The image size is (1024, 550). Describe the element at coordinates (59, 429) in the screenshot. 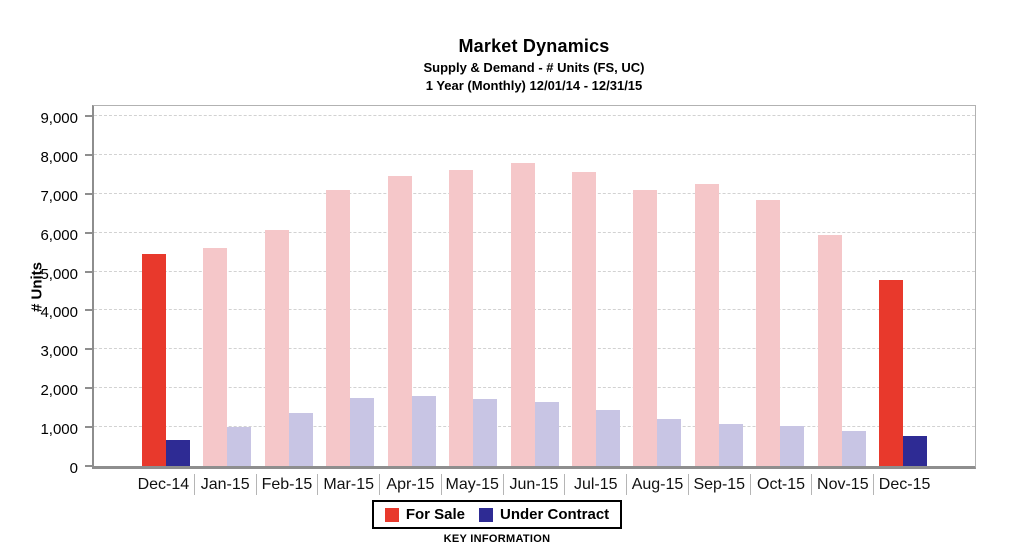

I see `y-tick-label-1000: 1,000` at that location.